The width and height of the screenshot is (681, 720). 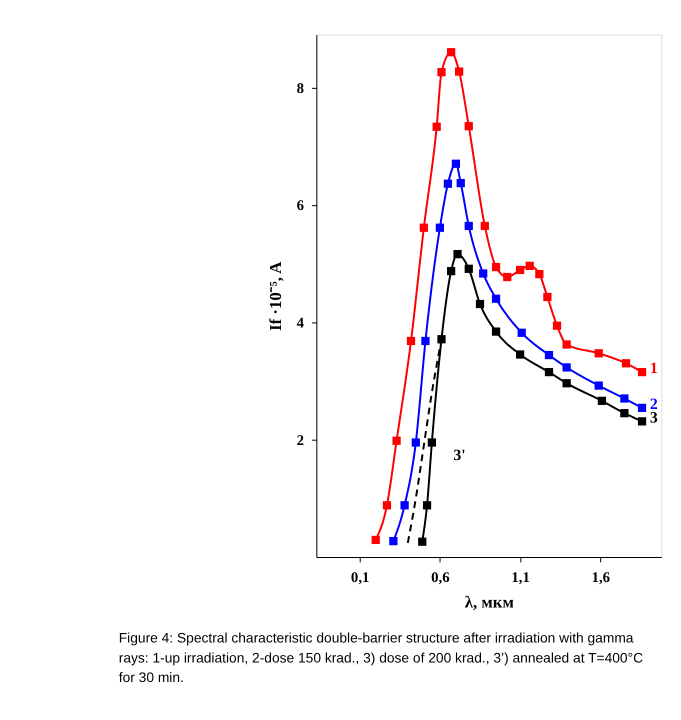 I want to click on x-tick-label: 0,1, so click(x=360, y=578).